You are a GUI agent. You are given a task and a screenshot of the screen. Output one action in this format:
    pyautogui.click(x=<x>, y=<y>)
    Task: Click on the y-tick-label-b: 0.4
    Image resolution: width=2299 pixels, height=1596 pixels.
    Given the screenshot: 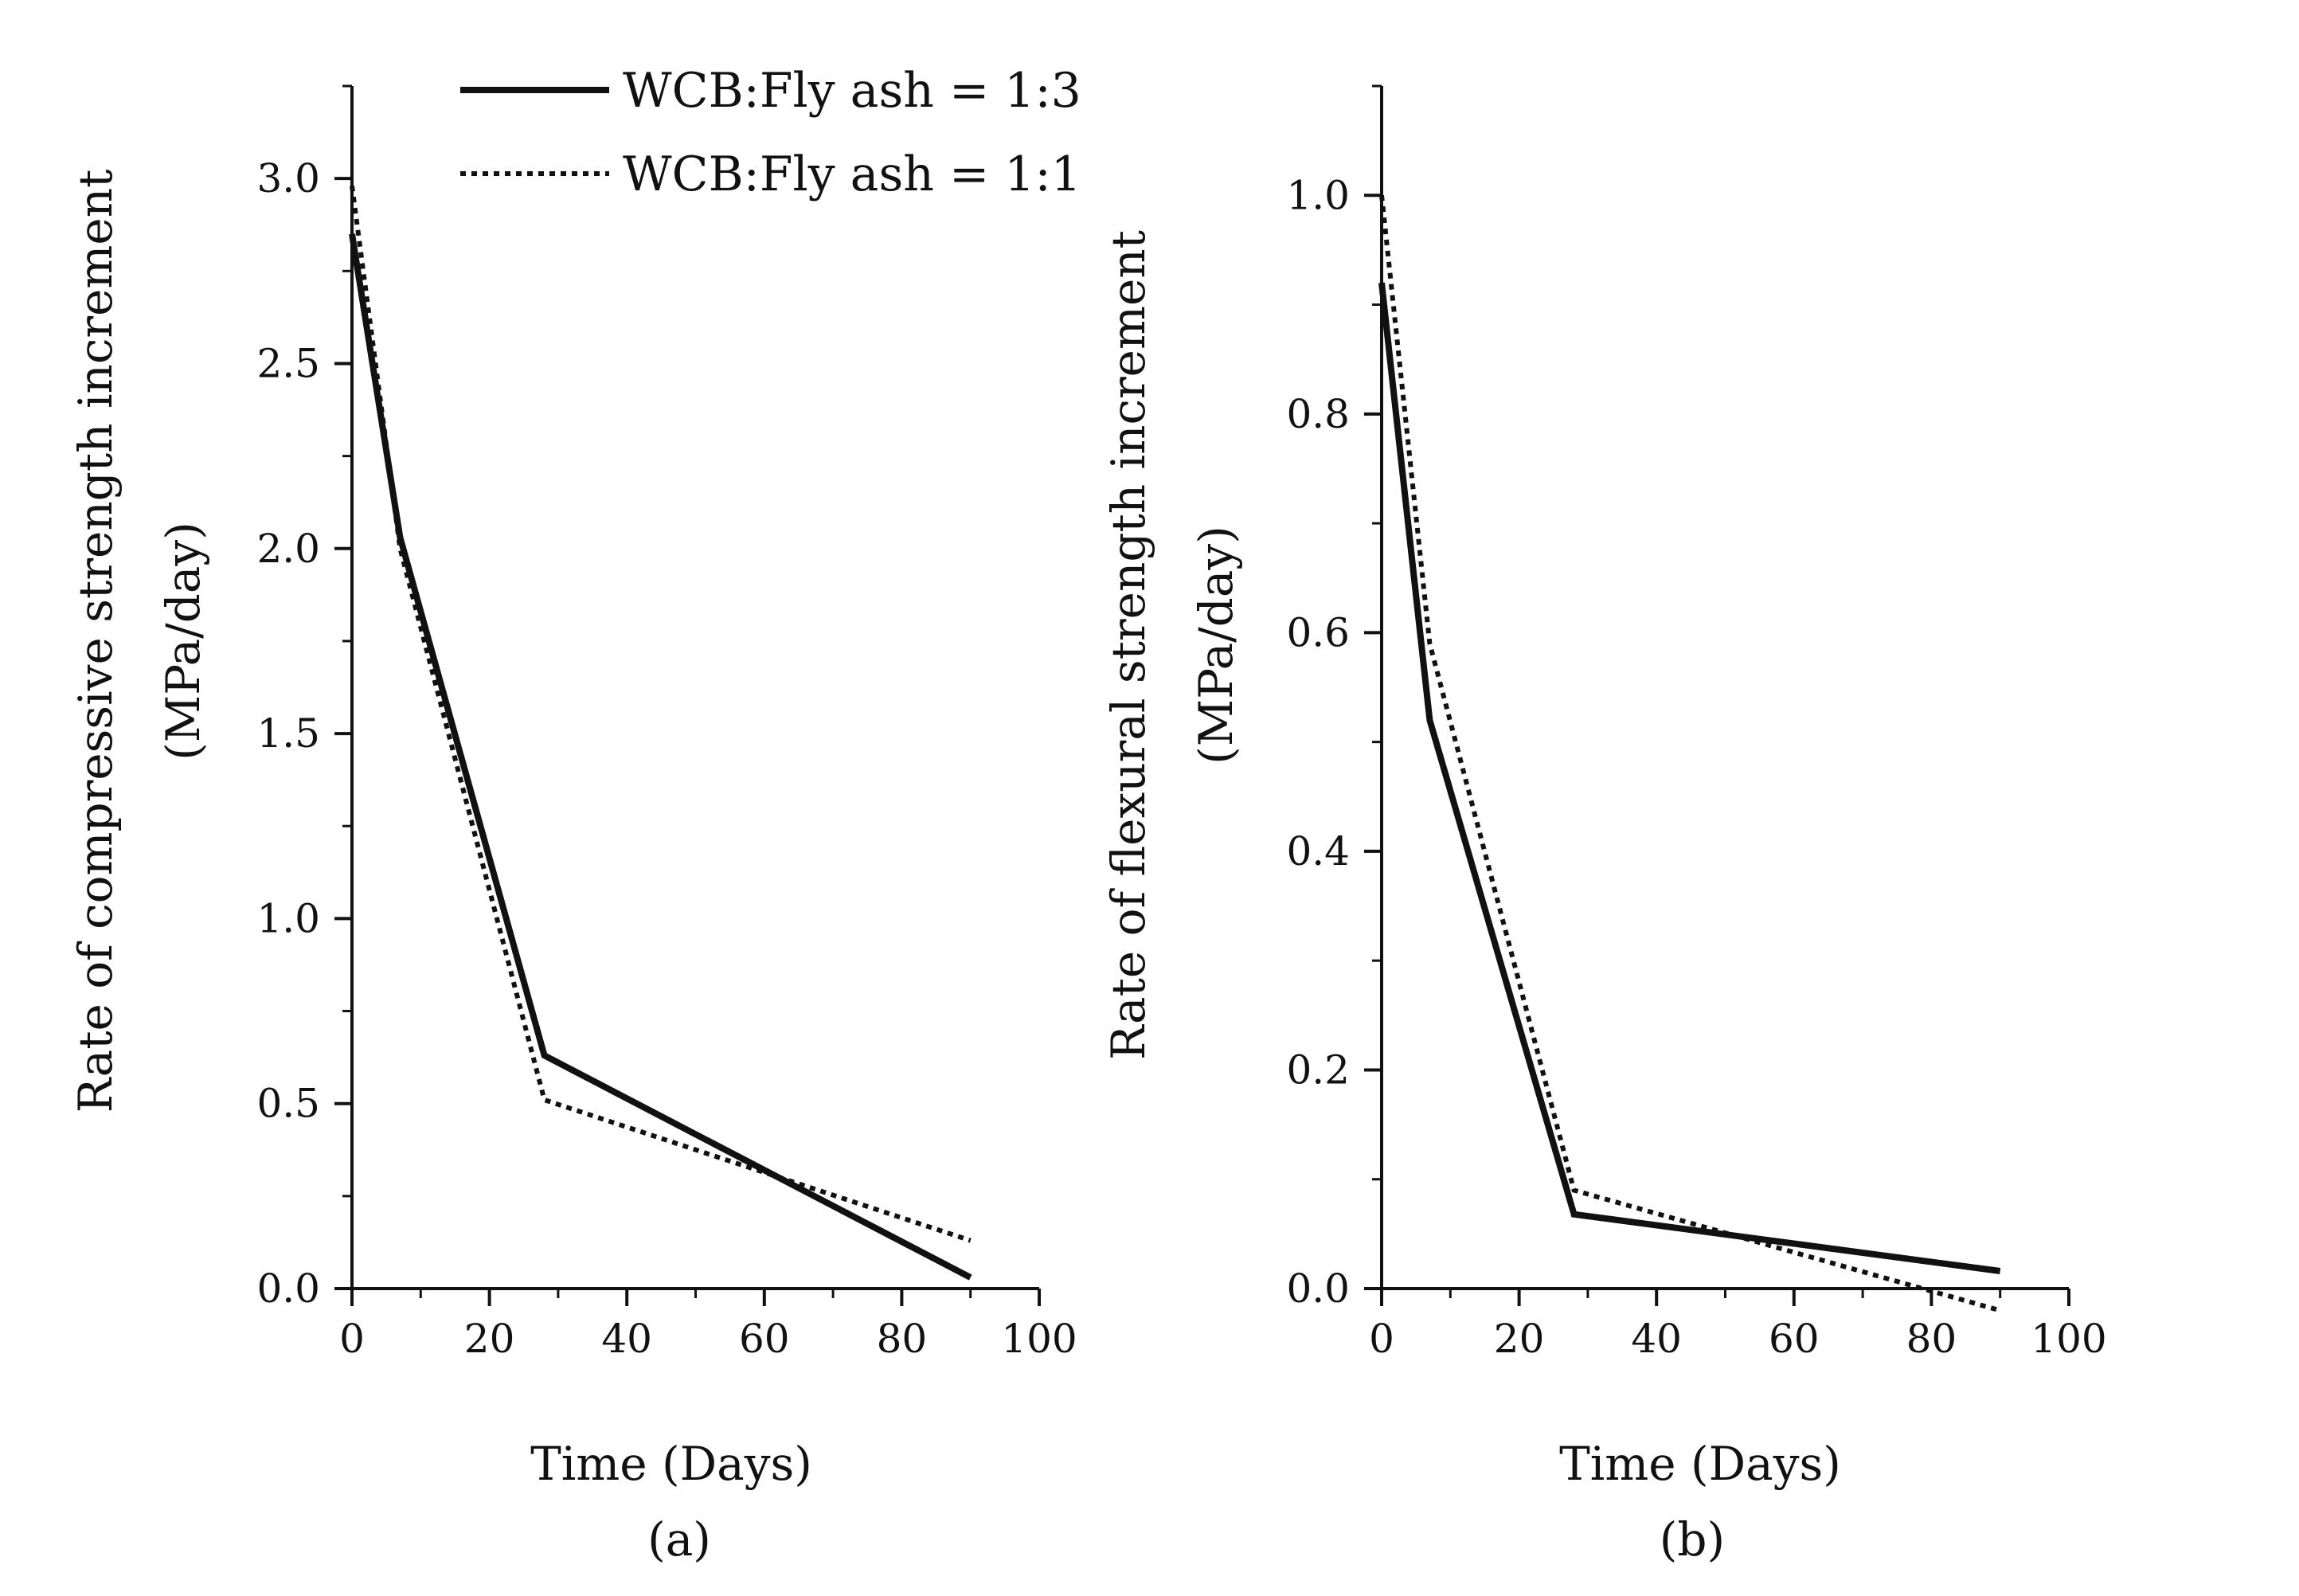 What is the action you would take?
    pyautogui.click(x=1318, y=851)
    